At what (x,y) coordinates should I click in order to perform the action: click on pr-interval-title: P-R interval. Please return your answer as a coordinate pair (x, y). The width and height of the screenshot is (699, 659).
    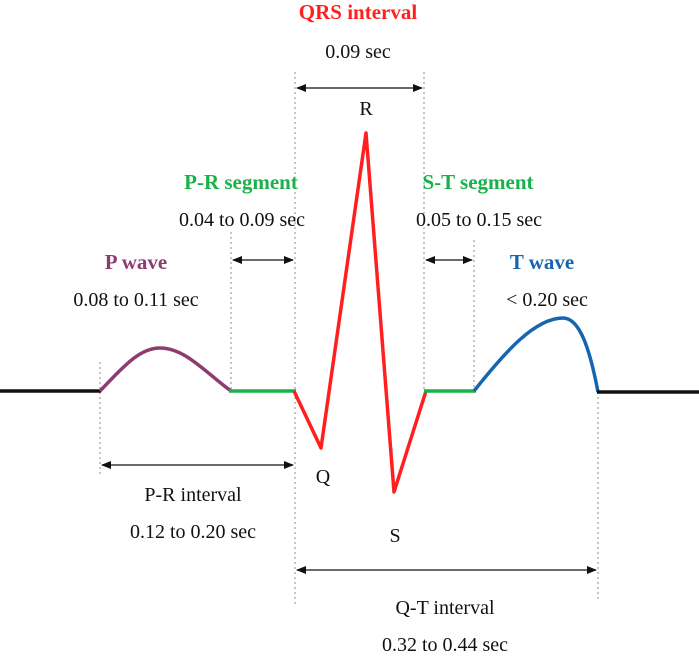
    Looking at the image, I should click on (193, 495).